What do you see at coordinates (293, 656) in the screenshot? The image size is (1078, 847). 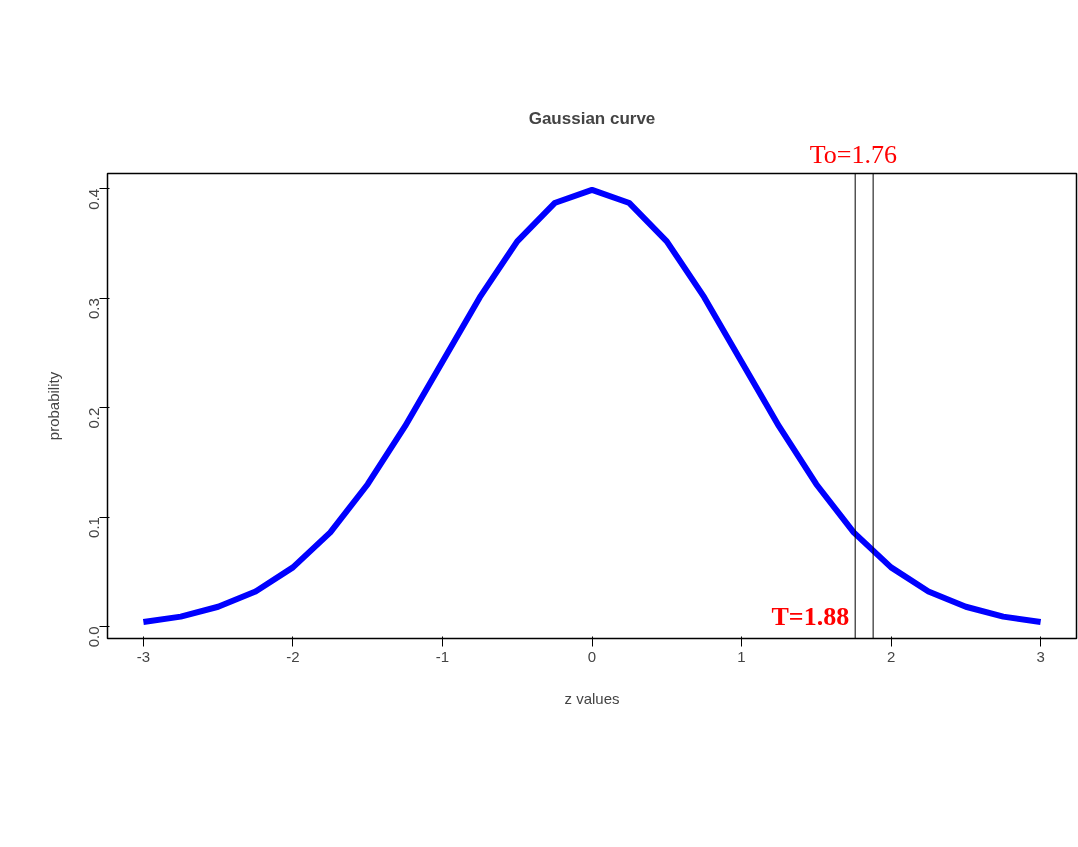 I see `x-tick-label: -2` at bounding box center [293, 656].